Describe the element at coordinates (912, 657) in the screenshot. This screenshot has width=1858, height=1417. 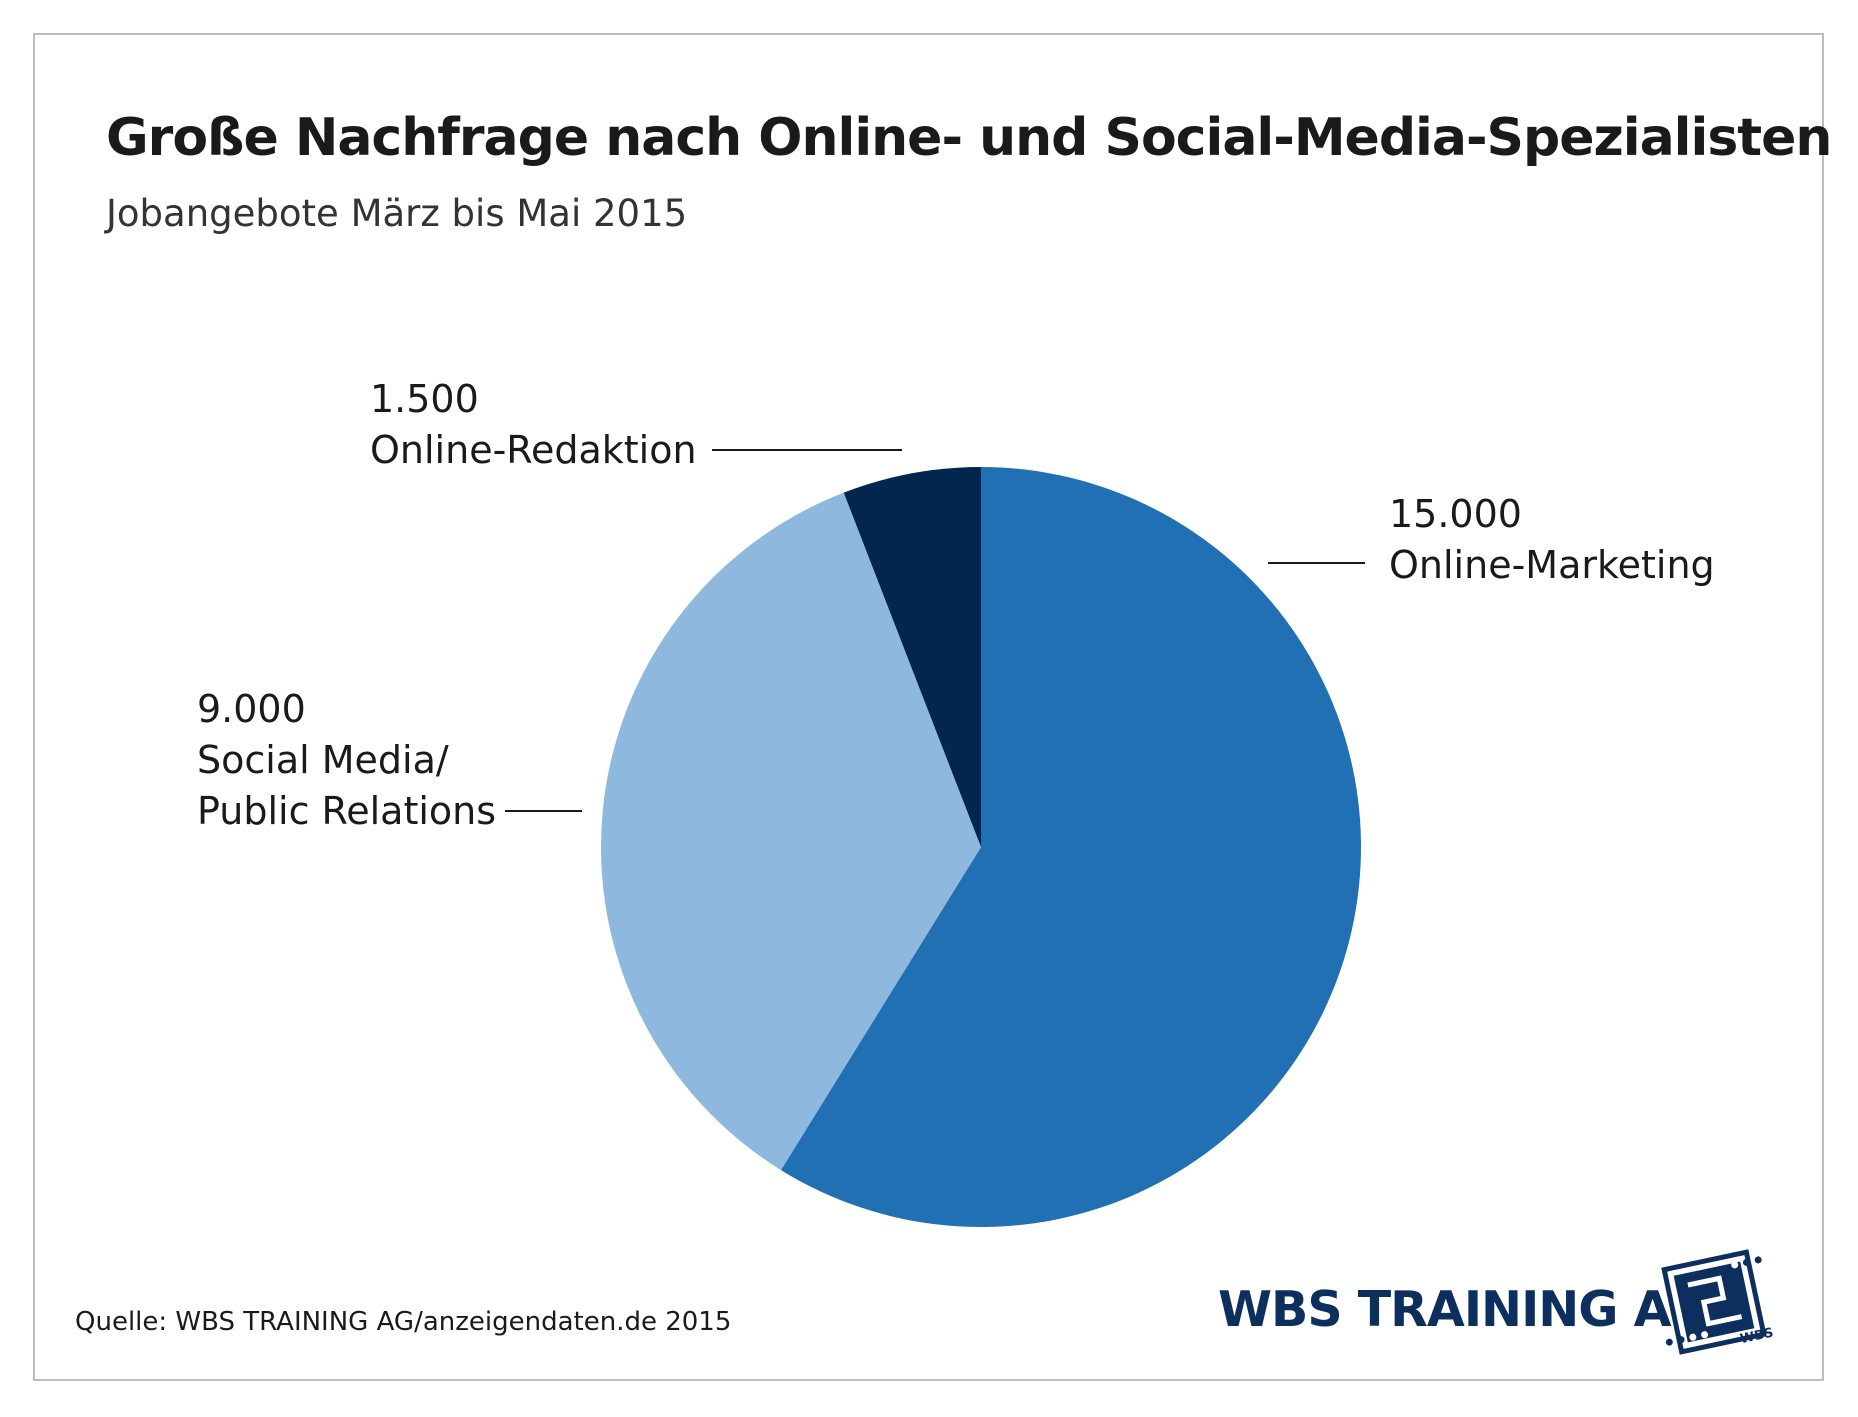
I see `pie-slice-online-redaktion` at that location.